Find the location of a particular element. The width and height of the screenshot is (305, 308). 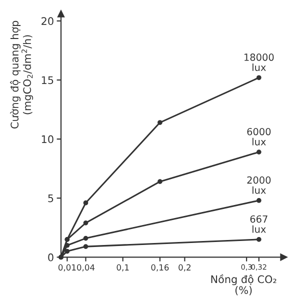

y-tick-label: 15 is located at coordinates (48, 80).